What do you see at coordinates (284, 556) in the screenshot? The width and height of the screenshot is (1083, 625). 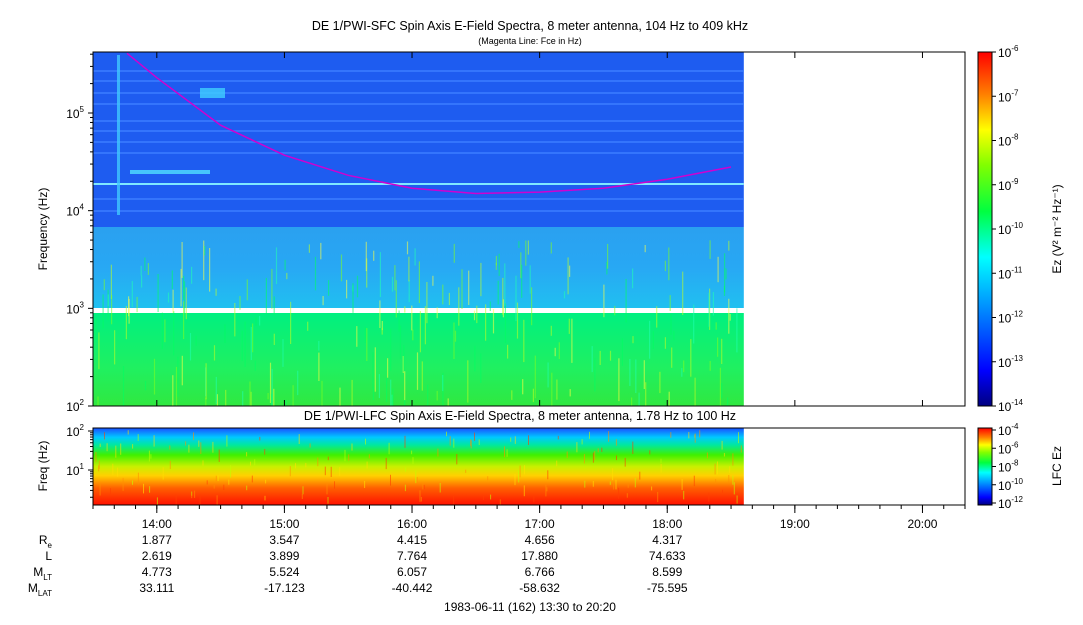 I see `ephemeris-value: 3.899` at bounding box center [284, 556].